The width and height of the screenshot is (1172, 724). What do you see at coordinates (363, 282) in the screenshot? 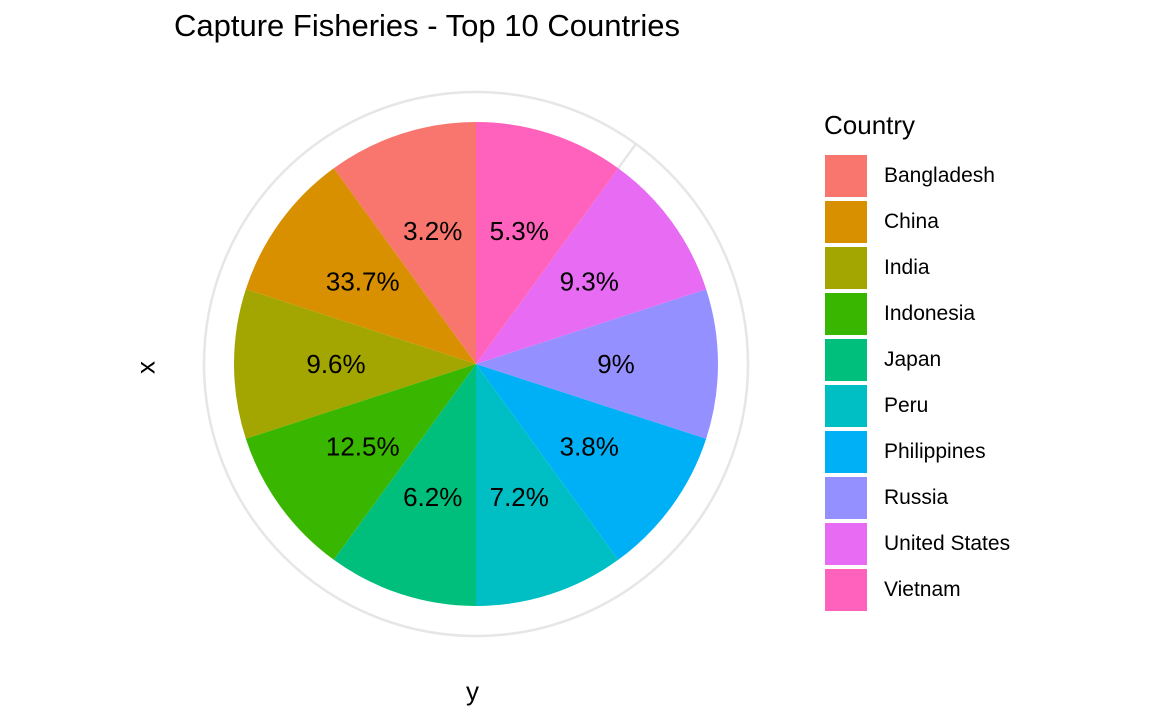
I see `slice-percent-label: 33.7%` at bounding box center [363, 282].